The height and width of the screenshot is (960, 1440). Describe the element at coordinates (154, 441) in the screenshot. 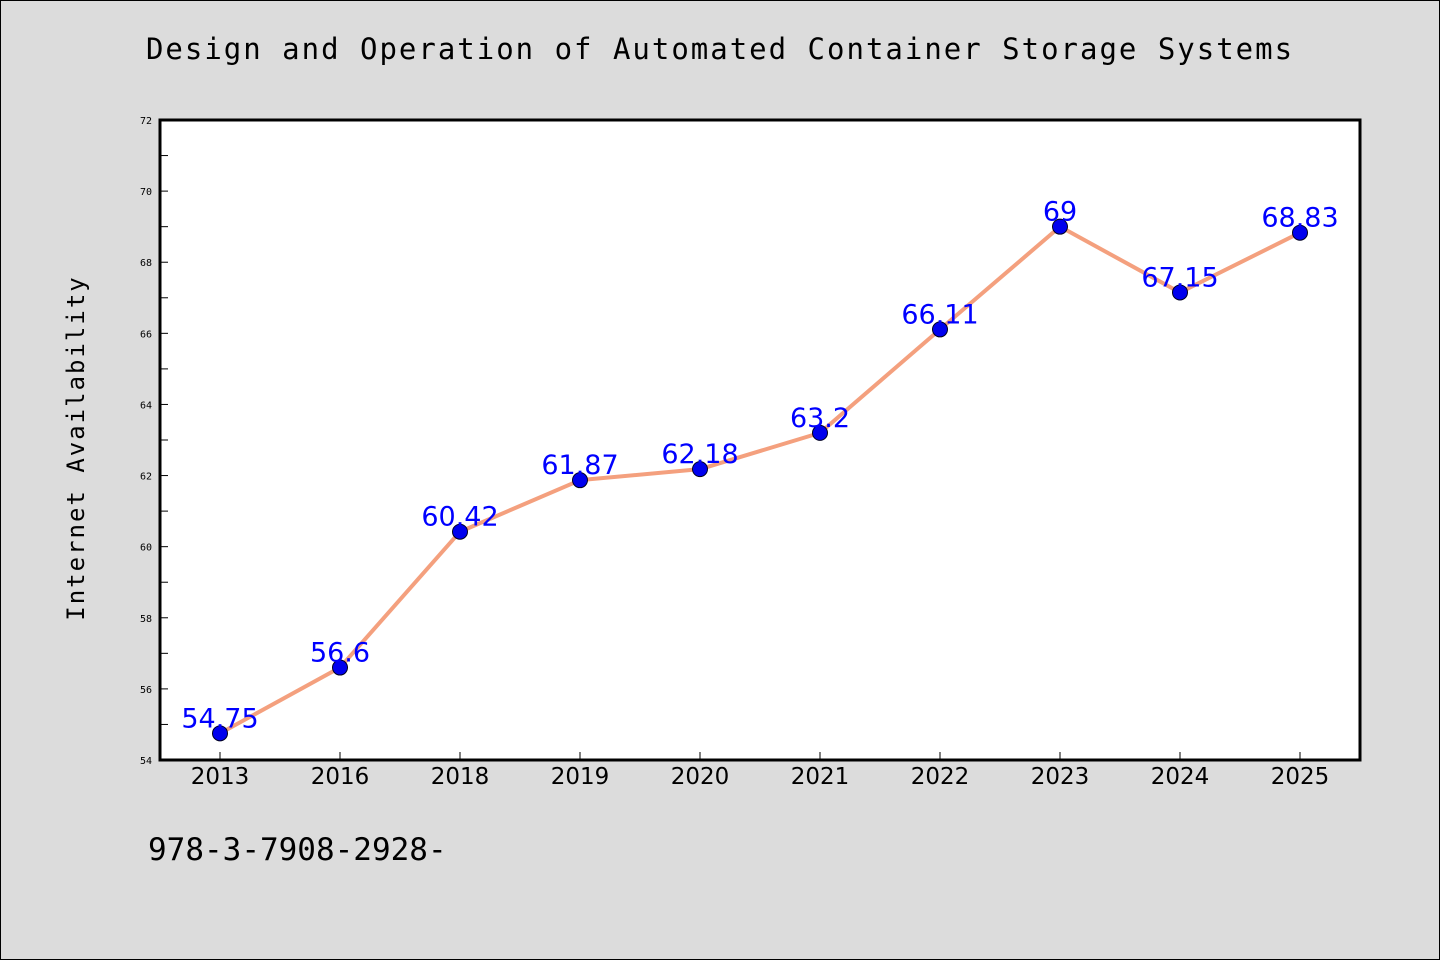

I see `y-axis-ticks: 54 56 58 60 62 64 66 68 70 72` at that location.